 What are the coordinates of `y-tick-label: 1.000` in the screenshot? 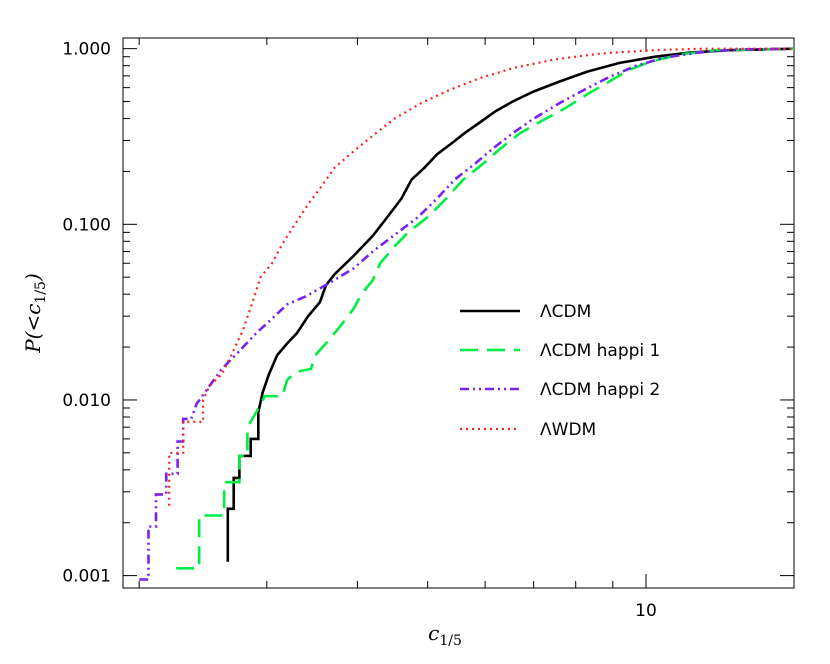 It's located at (86, 50).